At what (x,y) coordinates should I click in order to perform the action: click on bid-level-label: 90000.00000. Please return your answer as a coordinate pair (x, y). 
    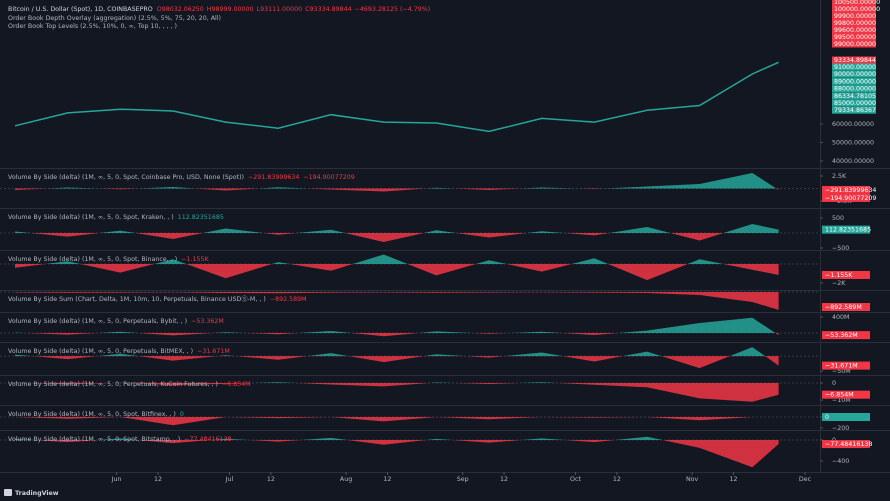
    Looking at the image, I should click on (855, 74).